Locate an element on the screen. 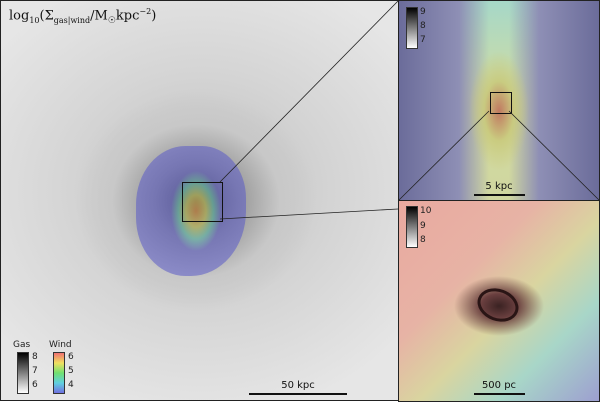 The image size is (600, 402). scale-label: 5 kpc is located at coordinates (499, 186).